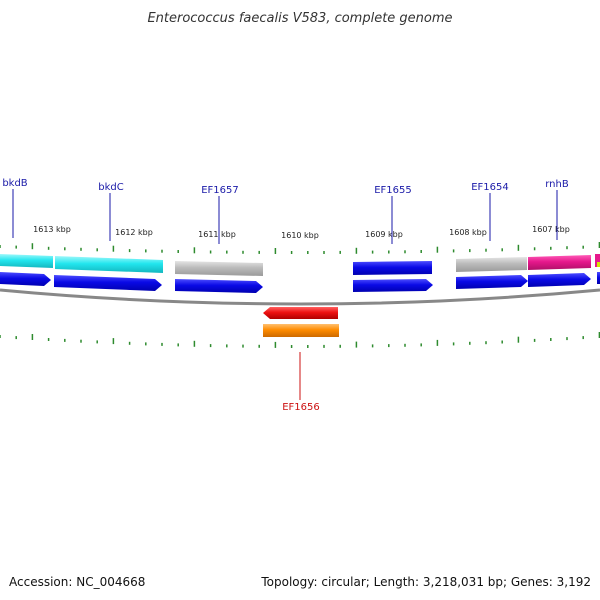 This screenshot has width=600, height=600. What do you see at coordinates (468, 232) in the screenshot?
I see `scale-label-1608: 1608 kbp` at bounding box center [468, 232].